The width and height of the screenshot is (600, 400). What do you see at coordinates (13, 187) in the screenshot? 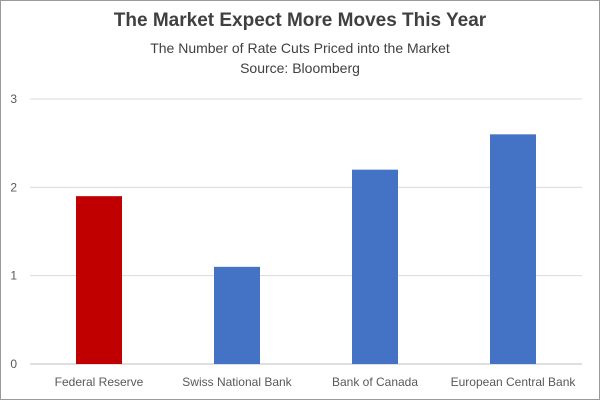
I see `y-tick-label: 2` at bounding box center [13, 187].